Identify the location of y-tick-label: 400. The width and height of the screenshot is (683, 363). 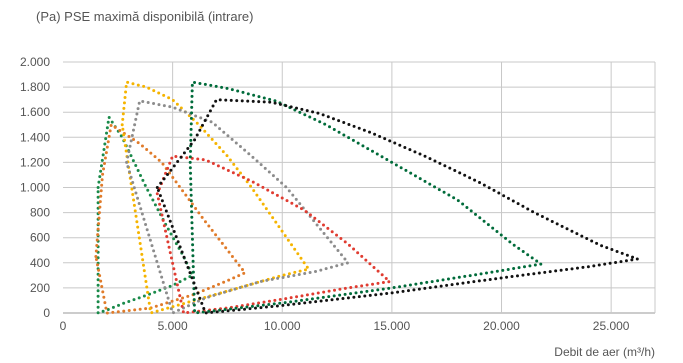
(40, 263).